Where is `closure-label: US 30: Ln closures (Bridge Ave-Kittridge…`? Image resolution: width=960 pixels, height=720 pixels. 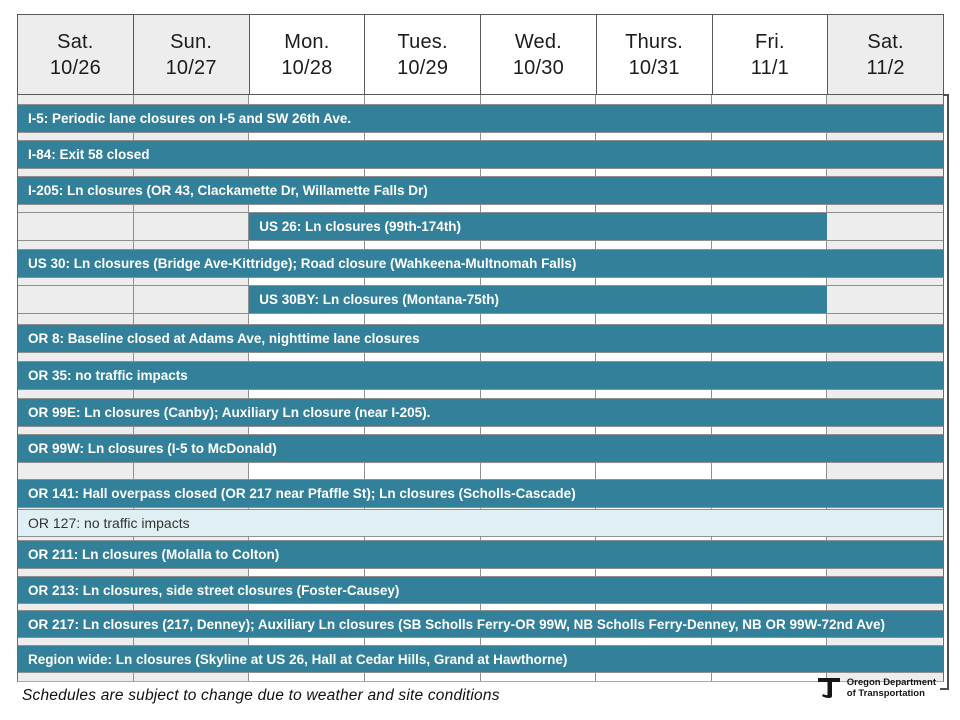 closure-label: US 30: Ln closures (Bridge Ave-Kittridge… is located at coordinates (302, 263).